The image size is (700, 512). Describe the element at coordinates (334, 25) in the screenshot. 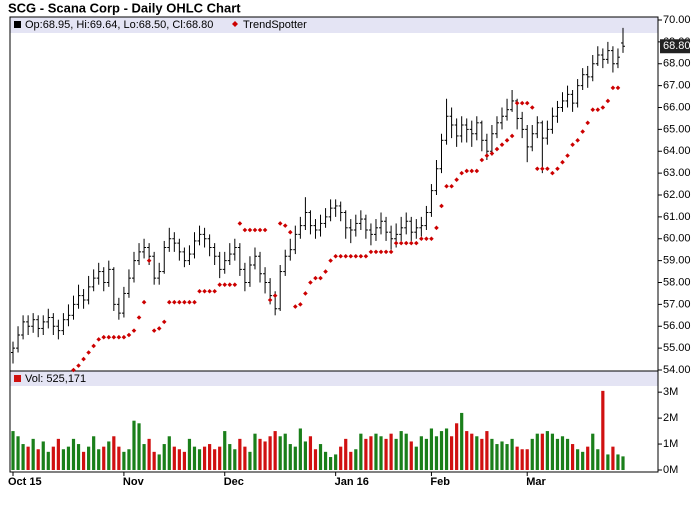

I see `legend-band` at that location.